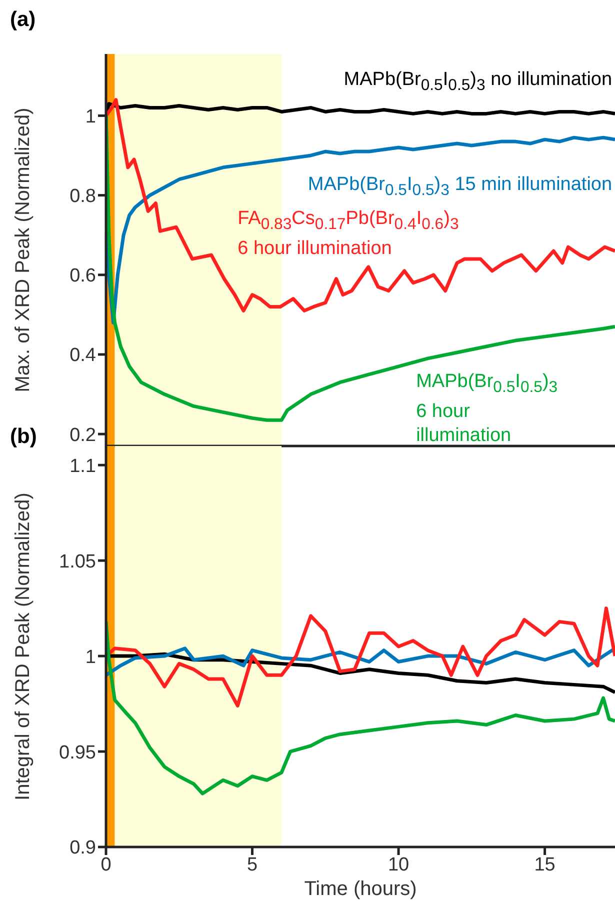  Describe the element at coordinates (348, 233) in the screenshot. I see `text: FA$_{0.83}$Cs$_{0.17}$Pb(Br$_{0.4}$I$_{0.6}$)$_{3}$ 6 hour illumination` at that location.